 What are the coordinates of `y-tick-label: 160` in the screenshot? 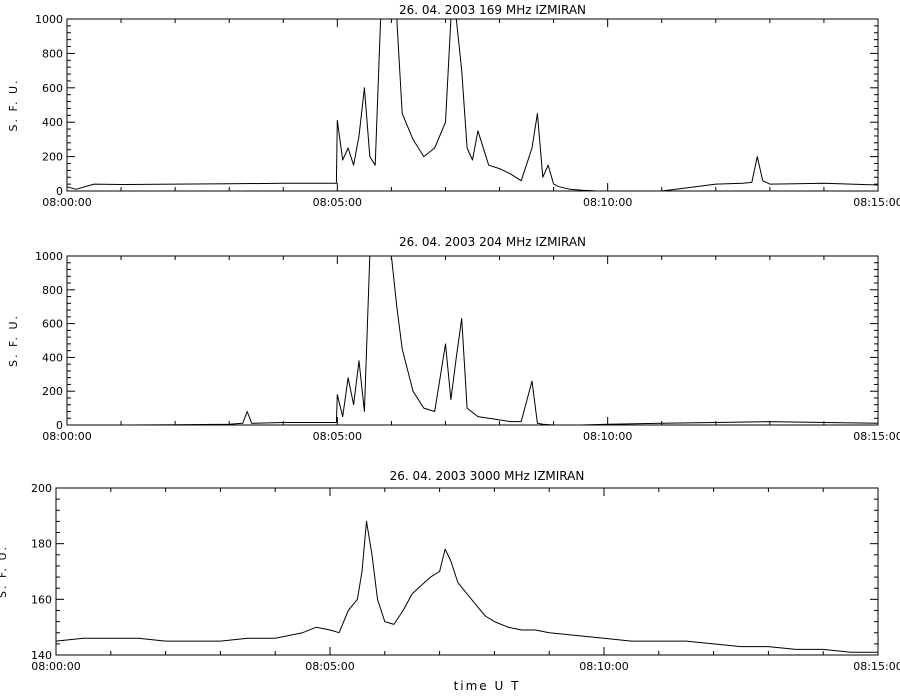 It's located at (41, 599).